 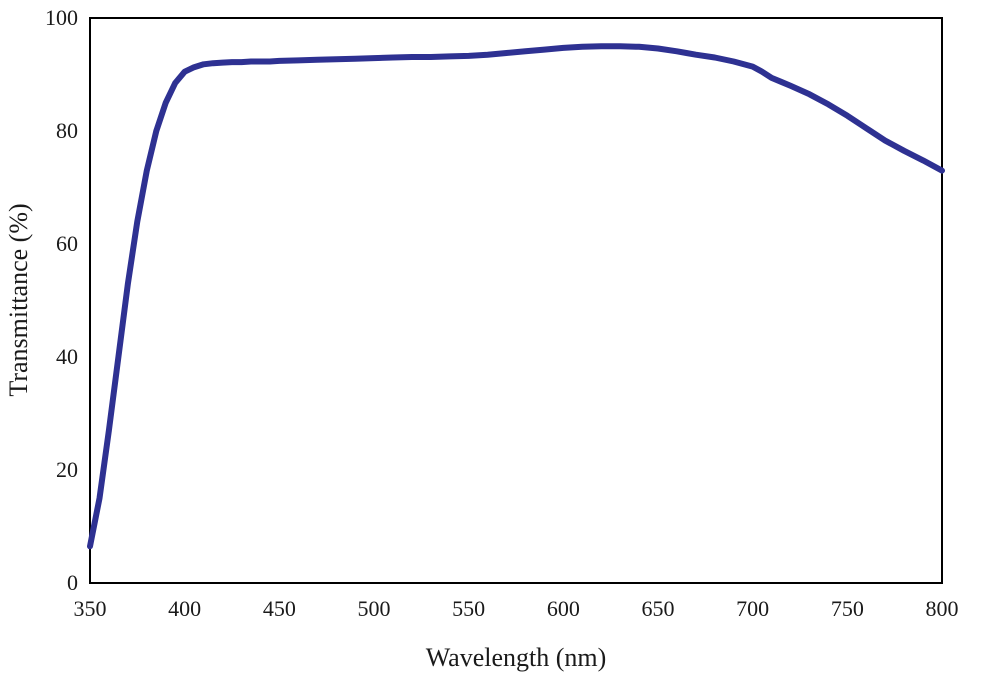 I want to click on y-tick-label: 20, so click(x=67, y=469).